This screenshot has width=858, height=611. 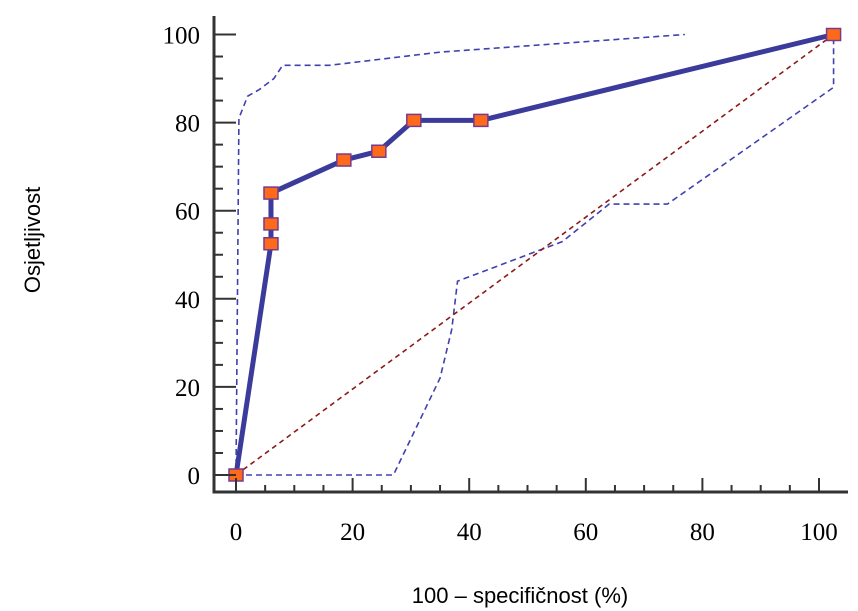 I want to click on y-tick-label: 60, so click(x=187, y=212).